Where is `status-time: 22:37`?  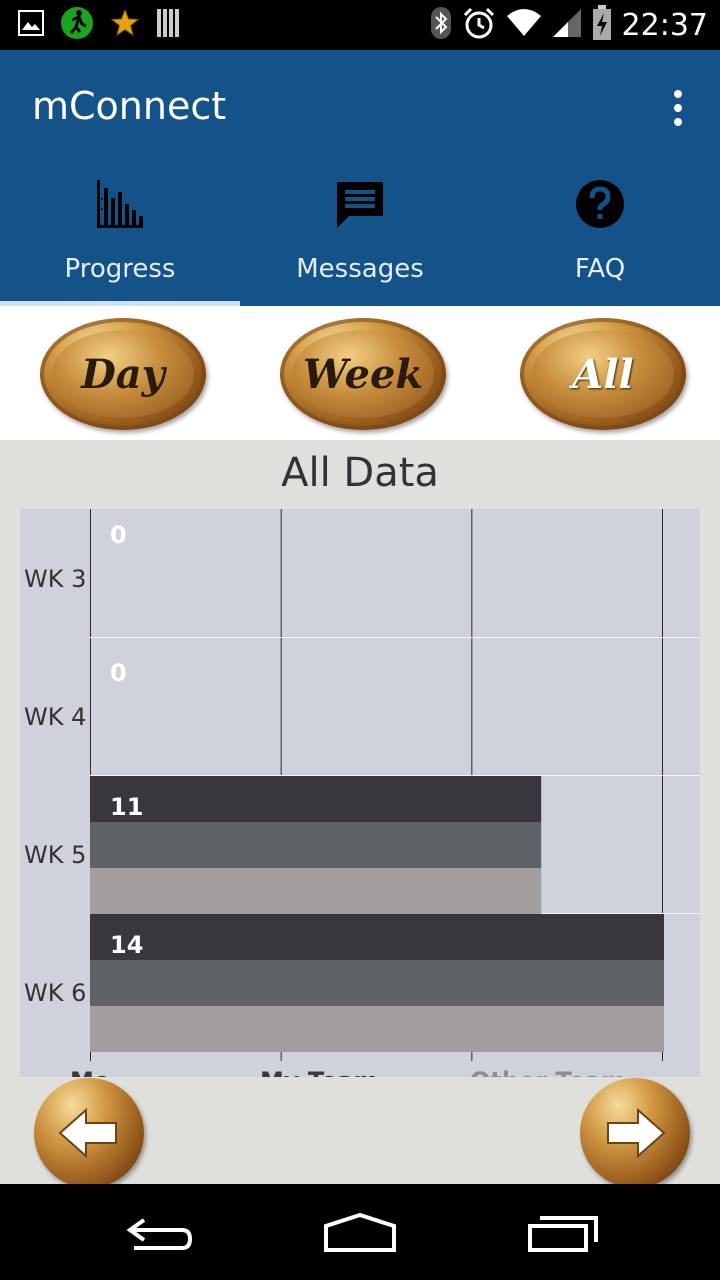
status-time: 22:37 is located at coordinates (664, 25).